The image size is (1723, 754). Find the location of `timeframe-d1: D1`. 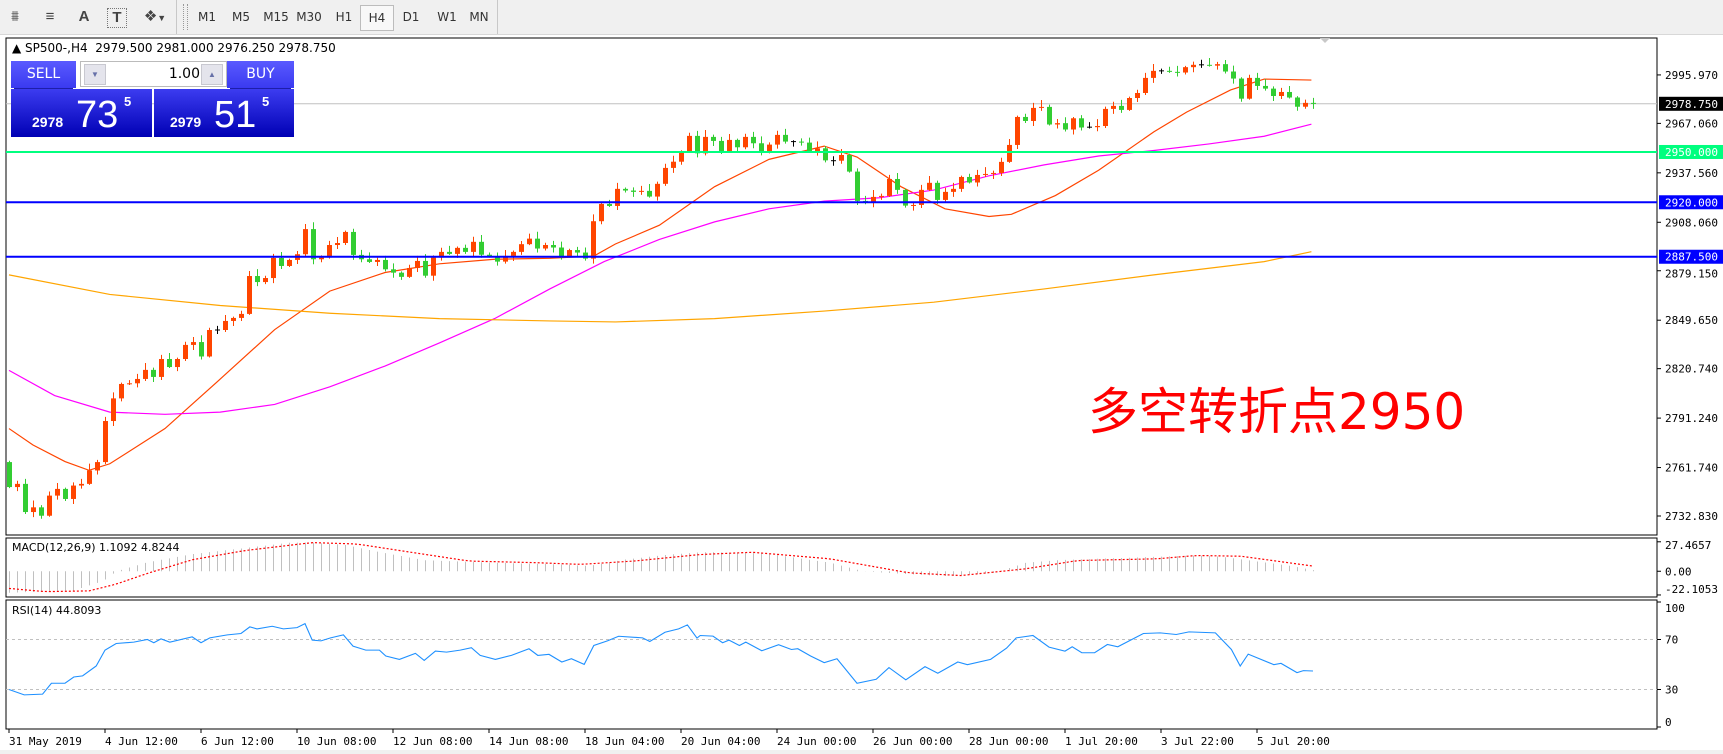

timeframe-d1: D1 is located at coordinates (411, 17).